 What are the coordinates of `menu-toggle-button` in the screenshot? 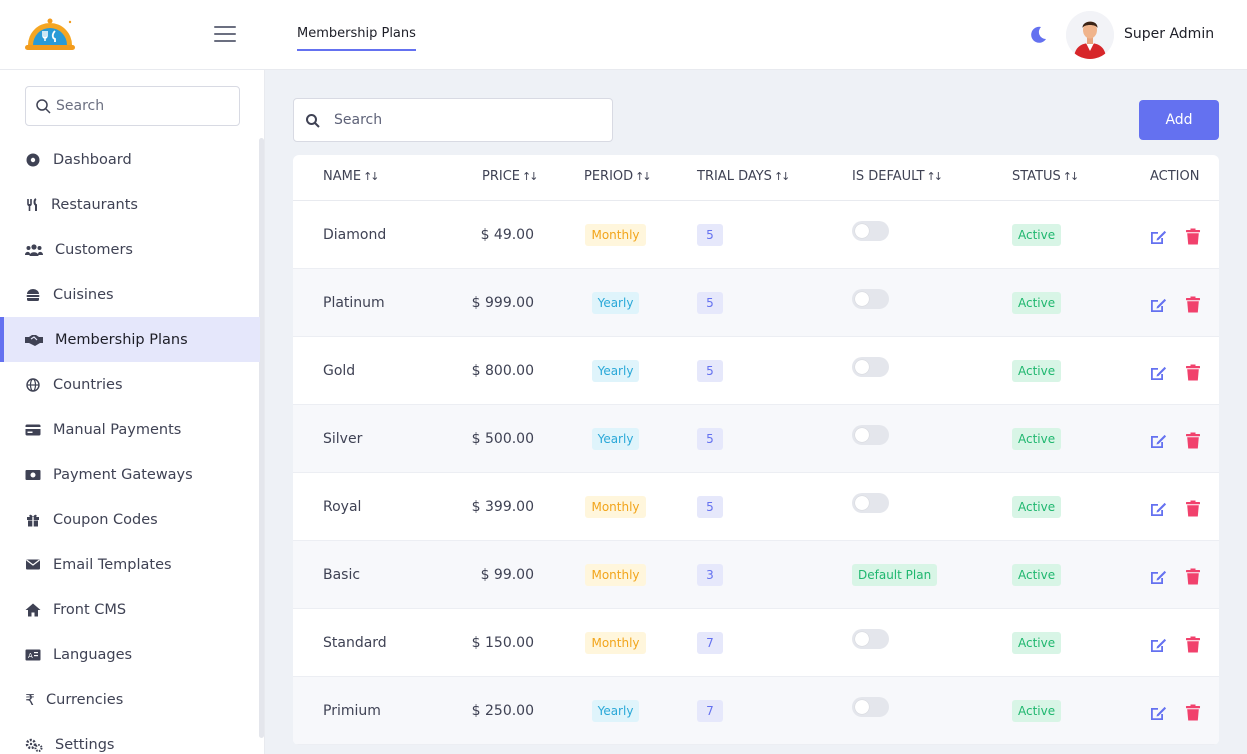 It's located at (225, 35).